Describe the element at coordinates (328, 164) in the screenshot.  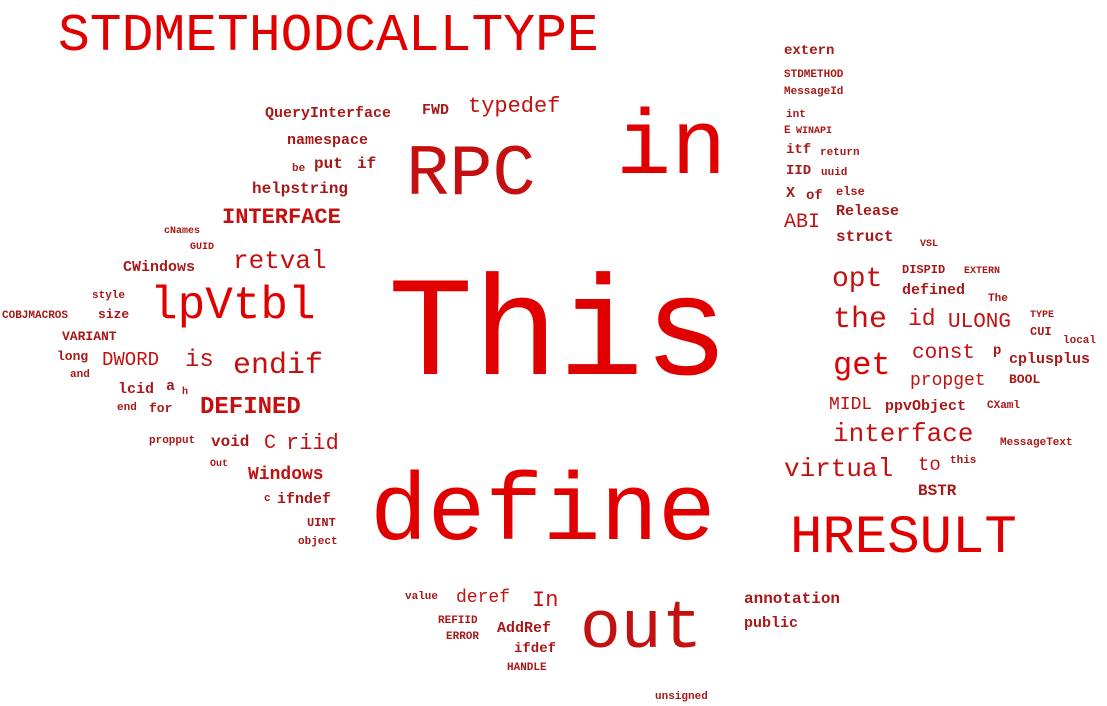
I see `word-put: put` at that location.